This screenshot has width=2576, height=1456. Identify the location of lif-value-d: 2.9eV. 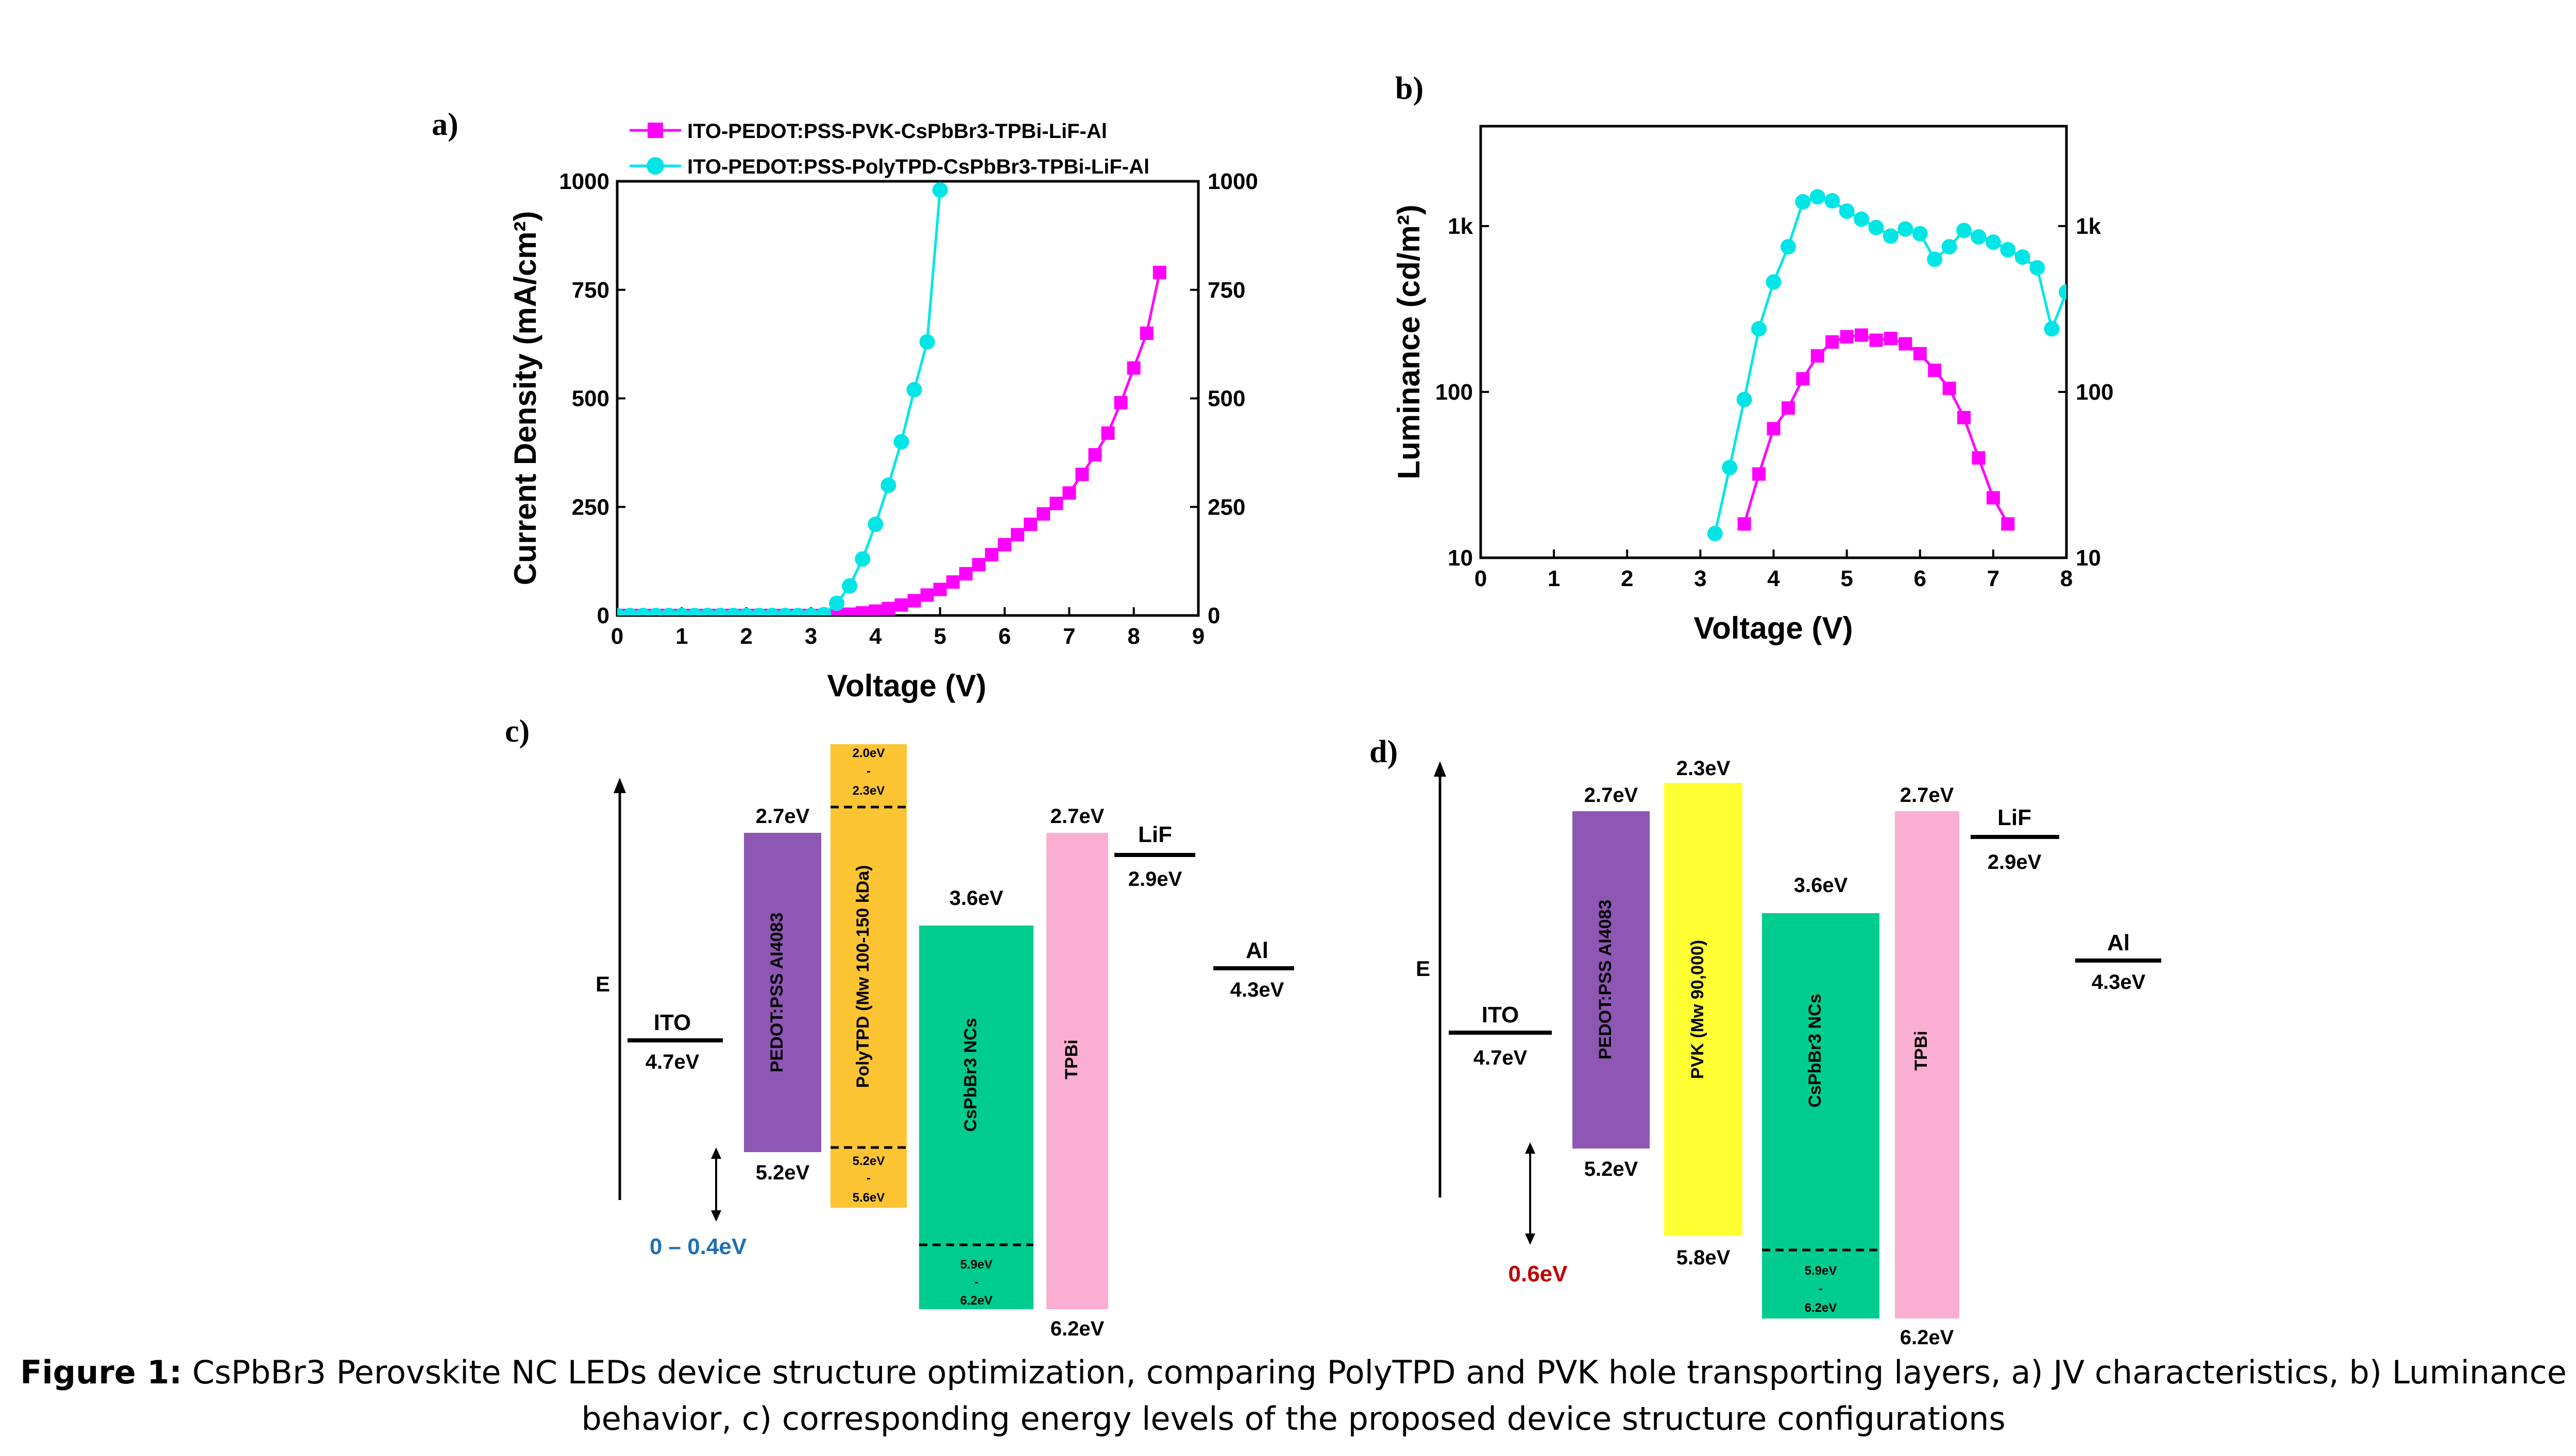
(2015, 862).